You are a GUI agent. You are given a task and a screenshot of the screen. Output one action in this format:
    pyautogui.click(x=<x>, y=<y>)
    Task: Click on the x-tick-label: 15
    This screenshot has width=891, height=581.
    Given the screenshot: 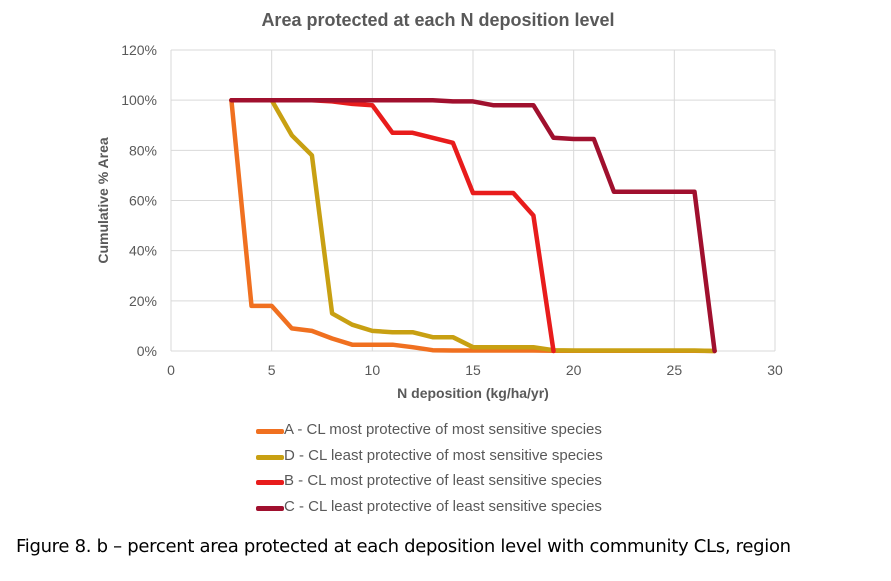 What is the action you would take?
    pyautogui.click(x=473, y=370)
    